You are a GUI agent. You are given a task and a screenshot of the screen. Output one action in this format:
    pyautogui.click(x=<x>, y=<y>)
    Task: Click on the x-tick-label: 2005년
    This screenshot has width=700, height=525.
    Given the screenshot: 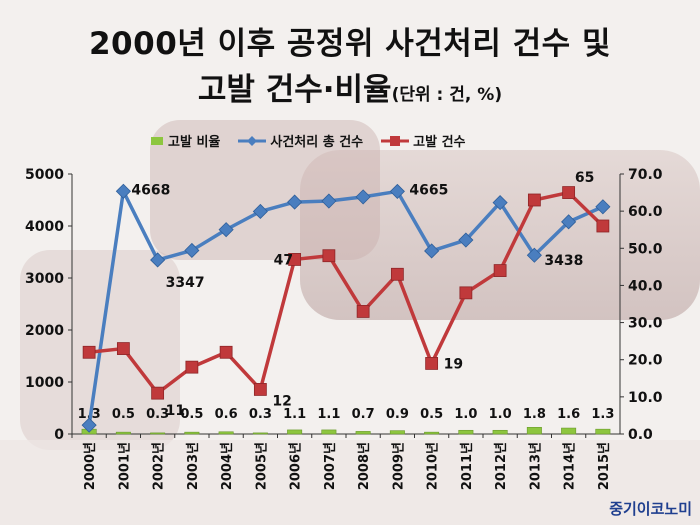 What is the action you would take?
    pyautogui.click(x=261, y=466)
    